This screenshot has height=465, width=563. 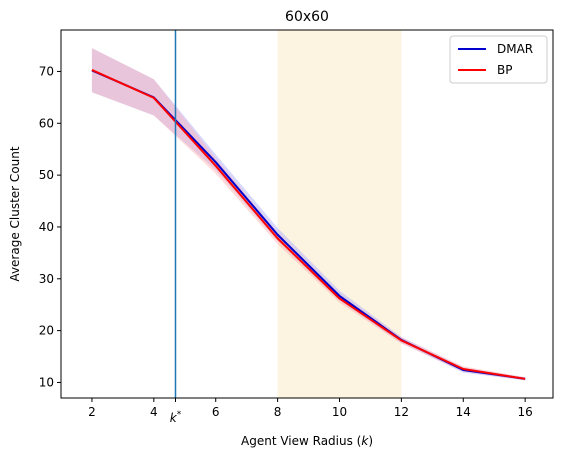 What do you see at coordinates (278, 412) in the screenshot?
I see `x-tick-label: 8` at bounding box center [278, 412].